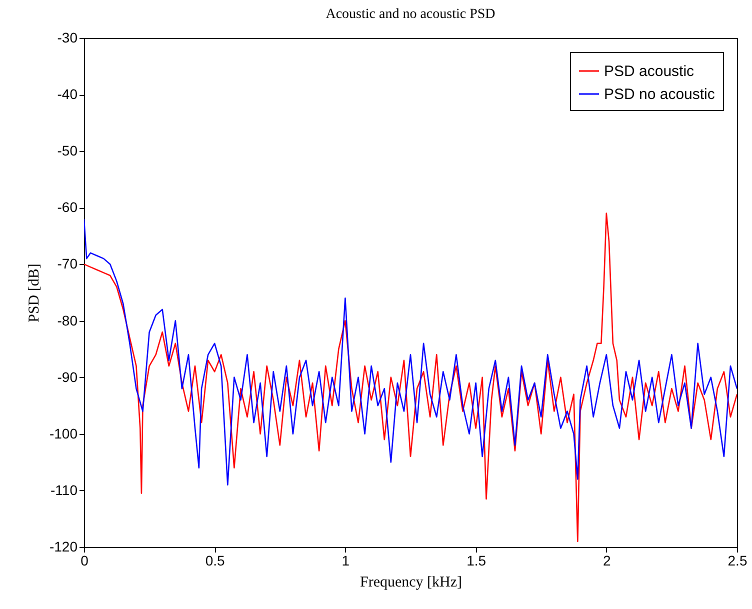 This screenshot has height=609, width=752. What do you see at coordinates (649, 71) in the screenshot?
I see `legend-label: PSD acoustic` at bounding box center [649, 71].